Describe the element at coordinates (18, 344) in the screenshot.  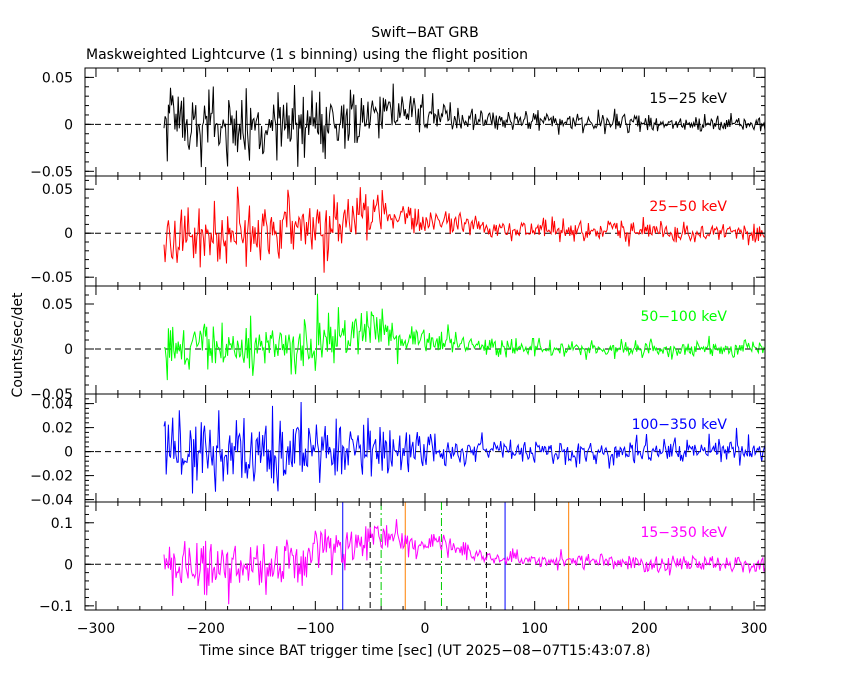
I see `y-axis-label: Counts/sec/det` at that location.